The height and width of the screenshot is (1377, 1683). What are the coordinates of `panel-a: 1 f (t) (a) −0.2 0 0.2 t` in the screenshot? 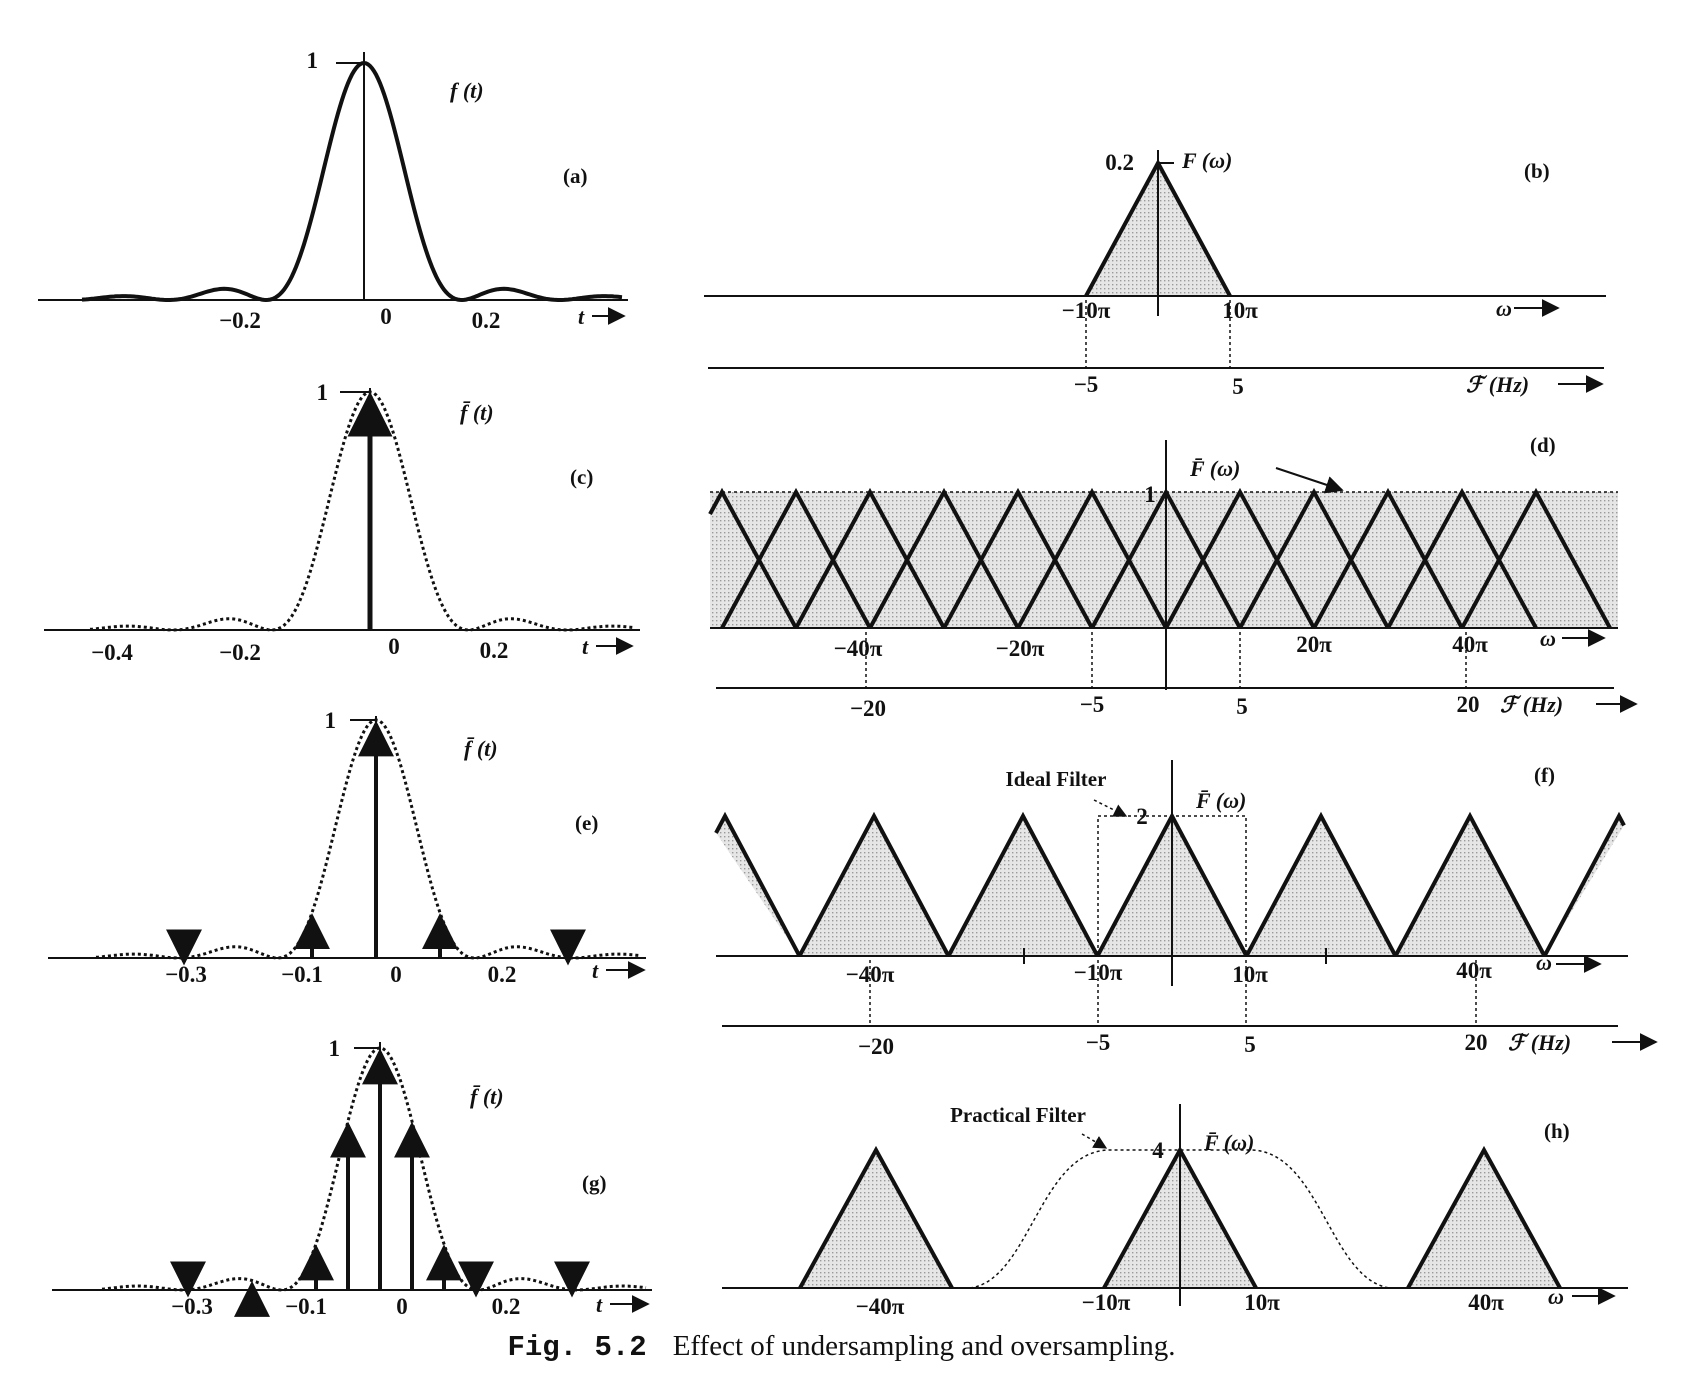 It's located at (333, 190).